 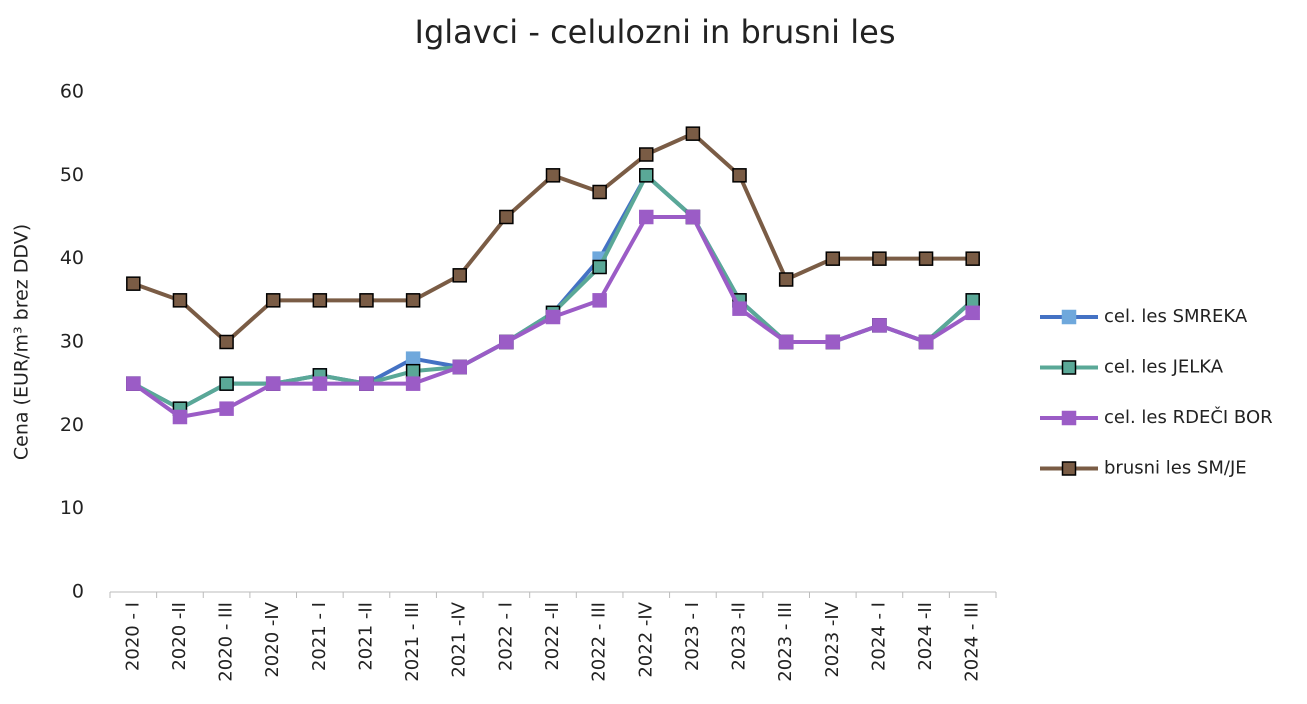 What do you see at coordinates (645, 639) in the screenshot?
I see `x-tick-label: 2022 -IV` at bounding box center [645, 639].